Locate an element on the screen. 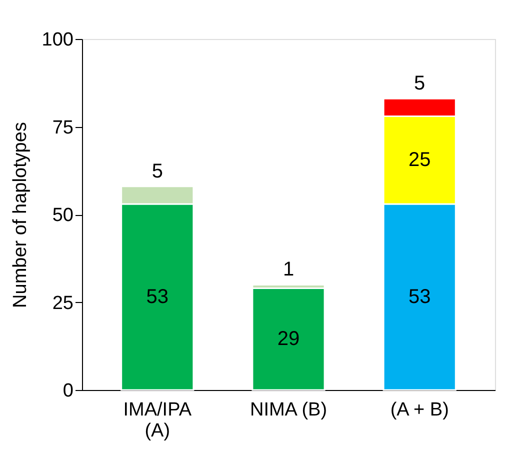 This screenshot has height=457, width=530. y-tick-label: 75 is located at coordinates (63, 127).